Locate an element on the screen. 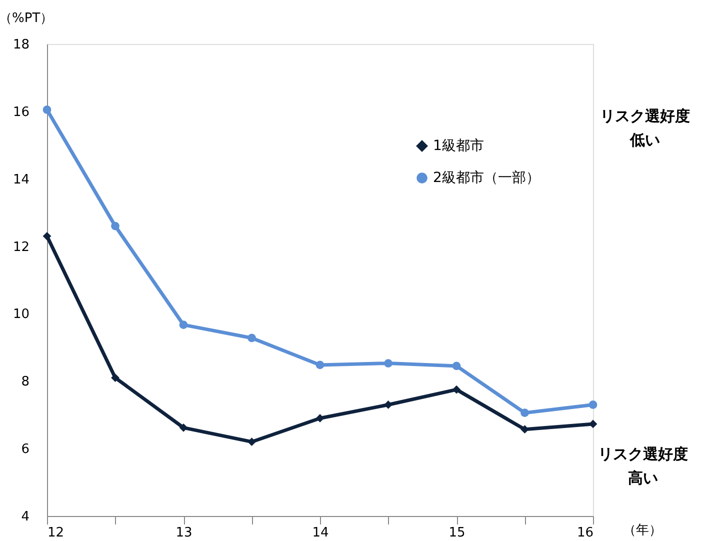  x-tick-label: 16 is located at coordinates (585, 533).